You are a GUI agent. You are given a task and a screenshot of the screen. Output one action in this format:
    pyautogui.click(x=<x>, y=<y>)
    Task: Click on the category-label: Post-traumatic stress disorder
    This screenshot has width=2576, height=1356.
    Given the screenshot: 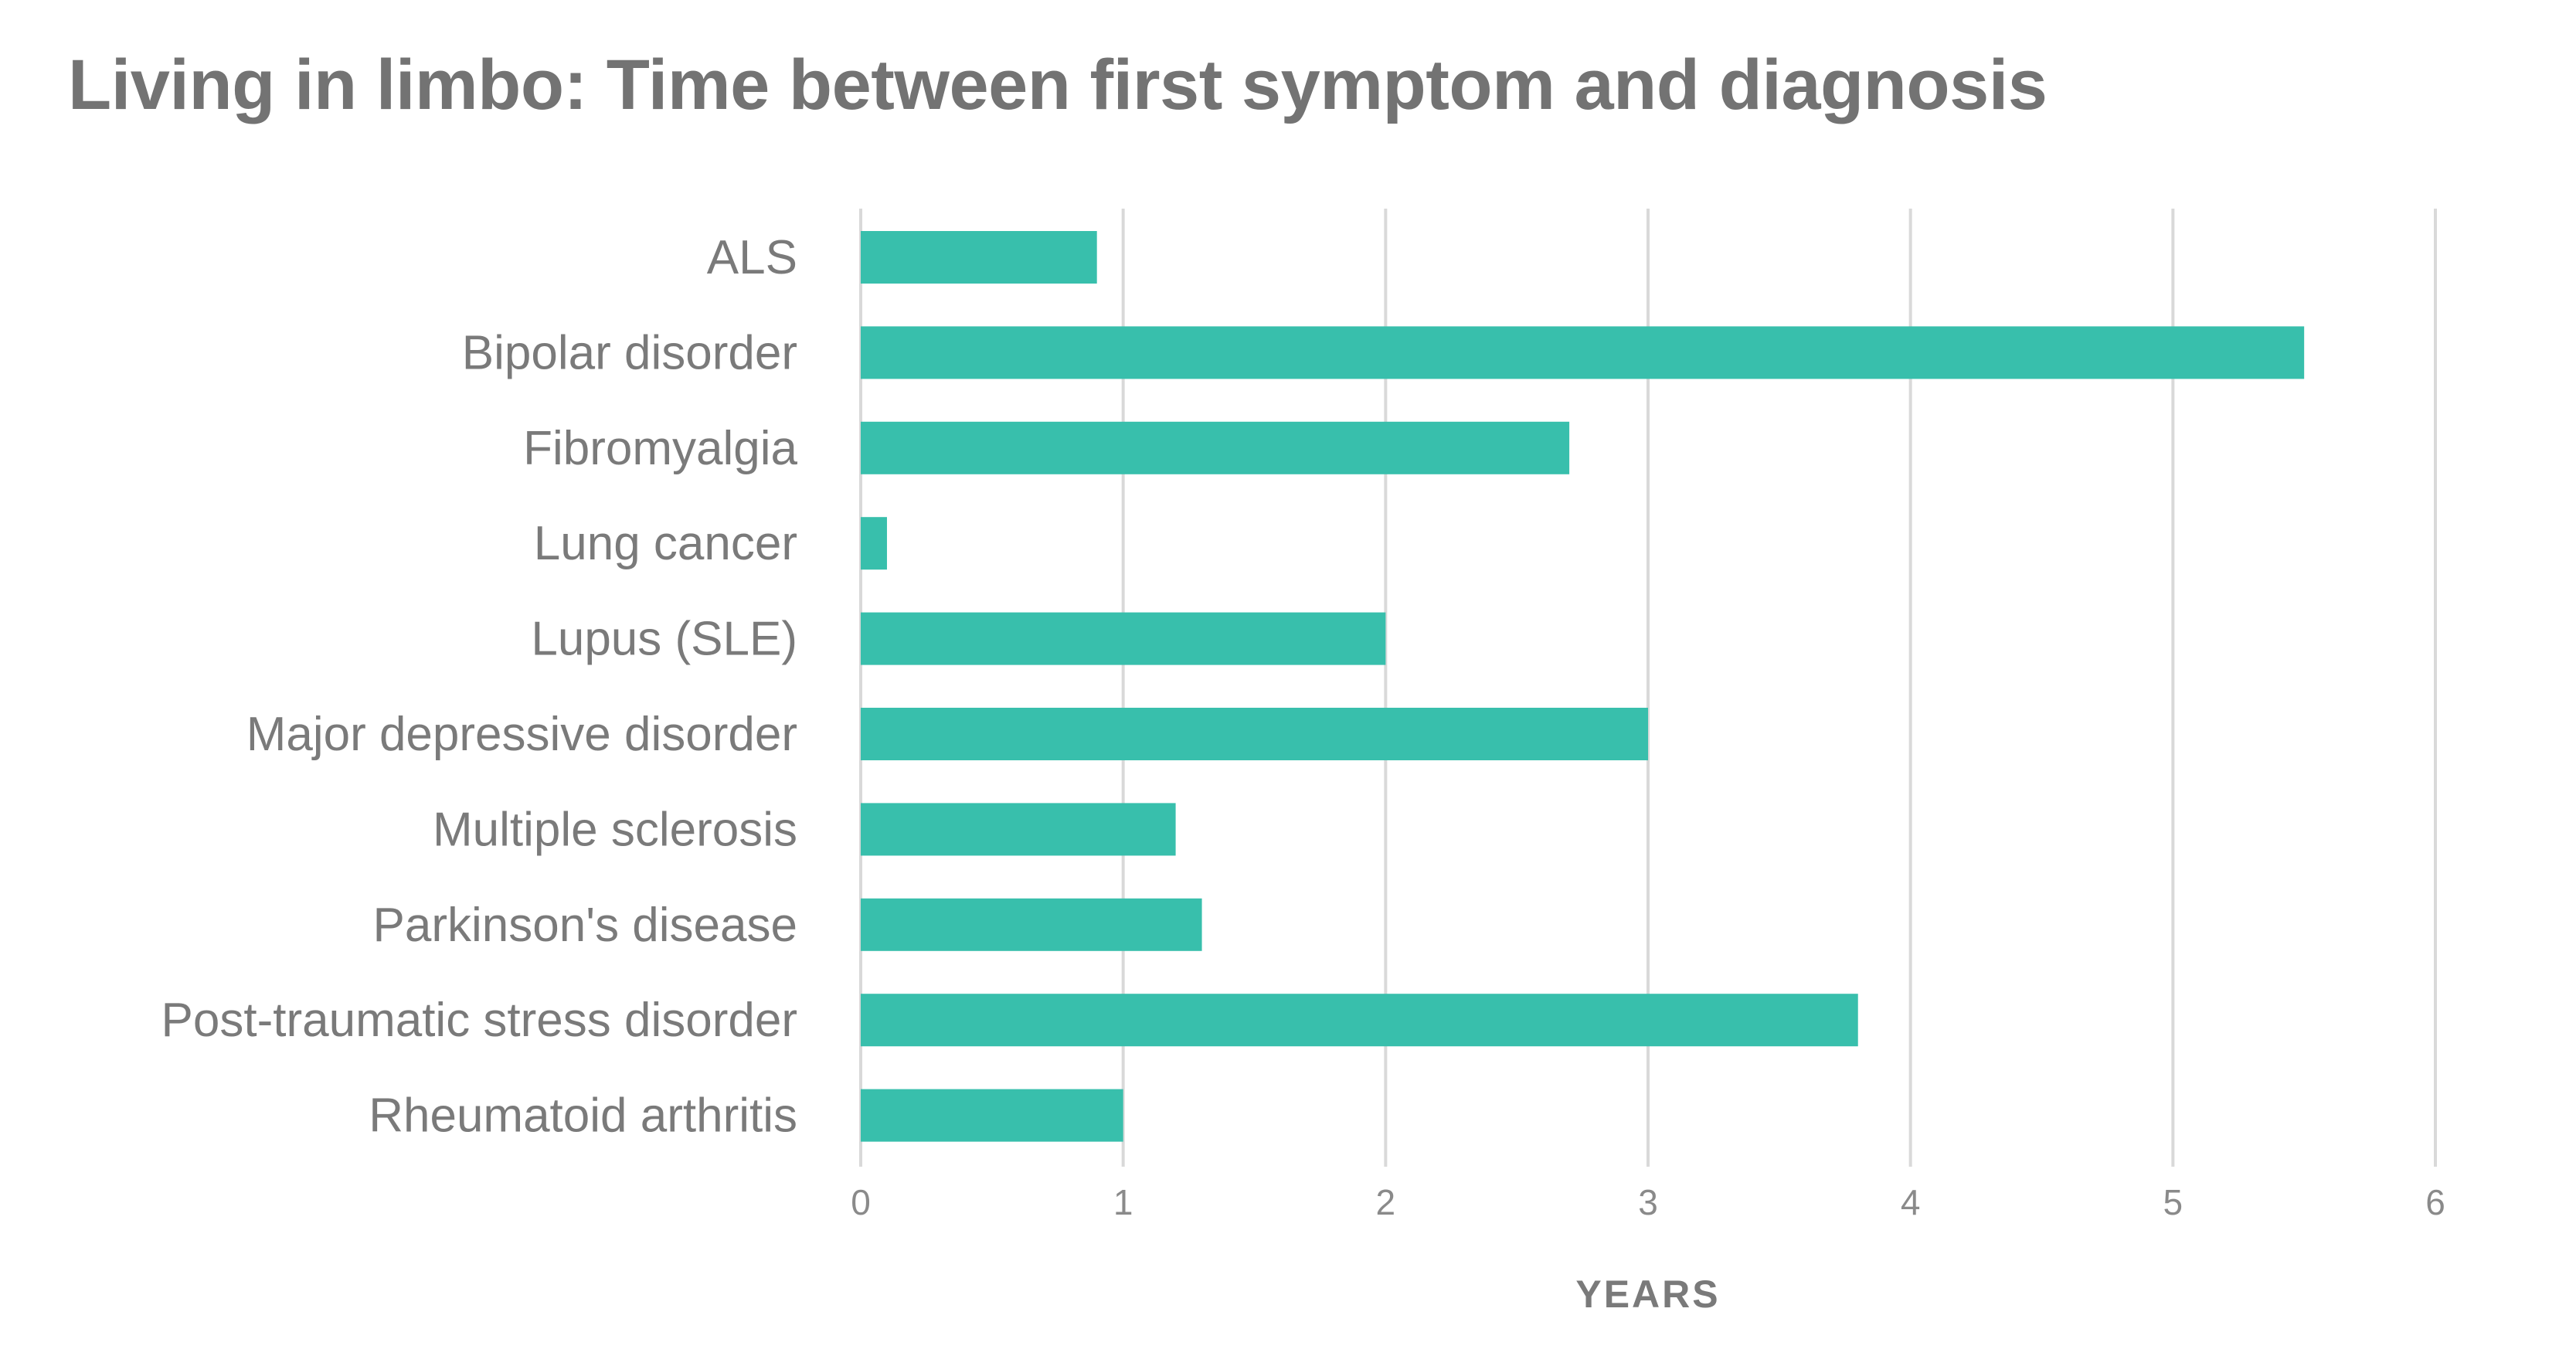 What is the action you would take?
    pyautogui.click(x=479, y=1021)
    